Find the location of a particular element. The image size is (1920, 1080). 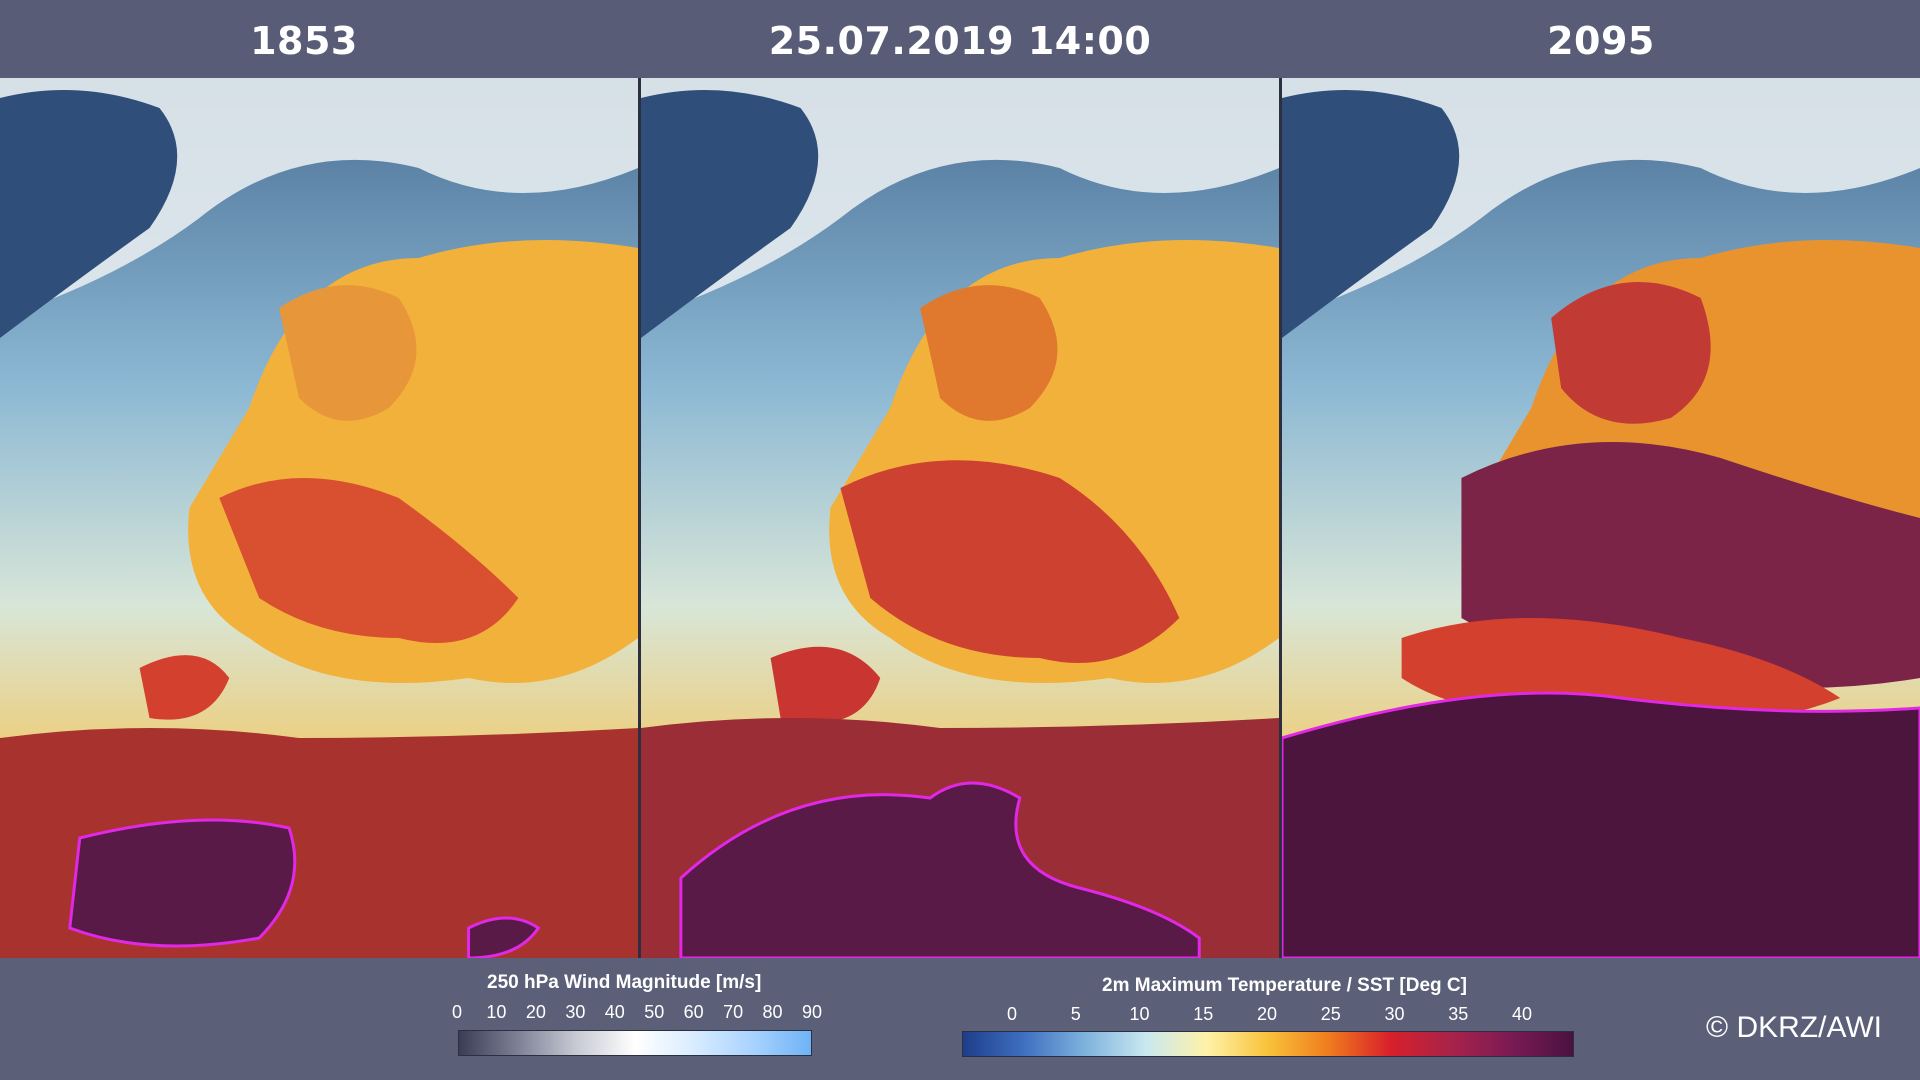

wind-tick: 60 is located at coordinates (693, 1012).